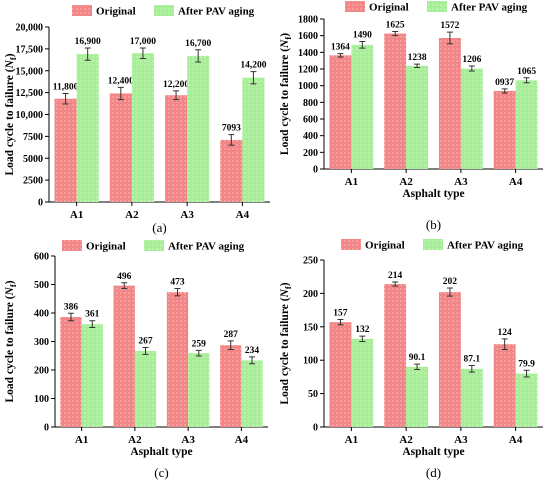 This screenshot has width=550, height=488. Describe the element at coordinates (485, 246) in the screenshot. I see `legend-label: After PAV aging` at that location.